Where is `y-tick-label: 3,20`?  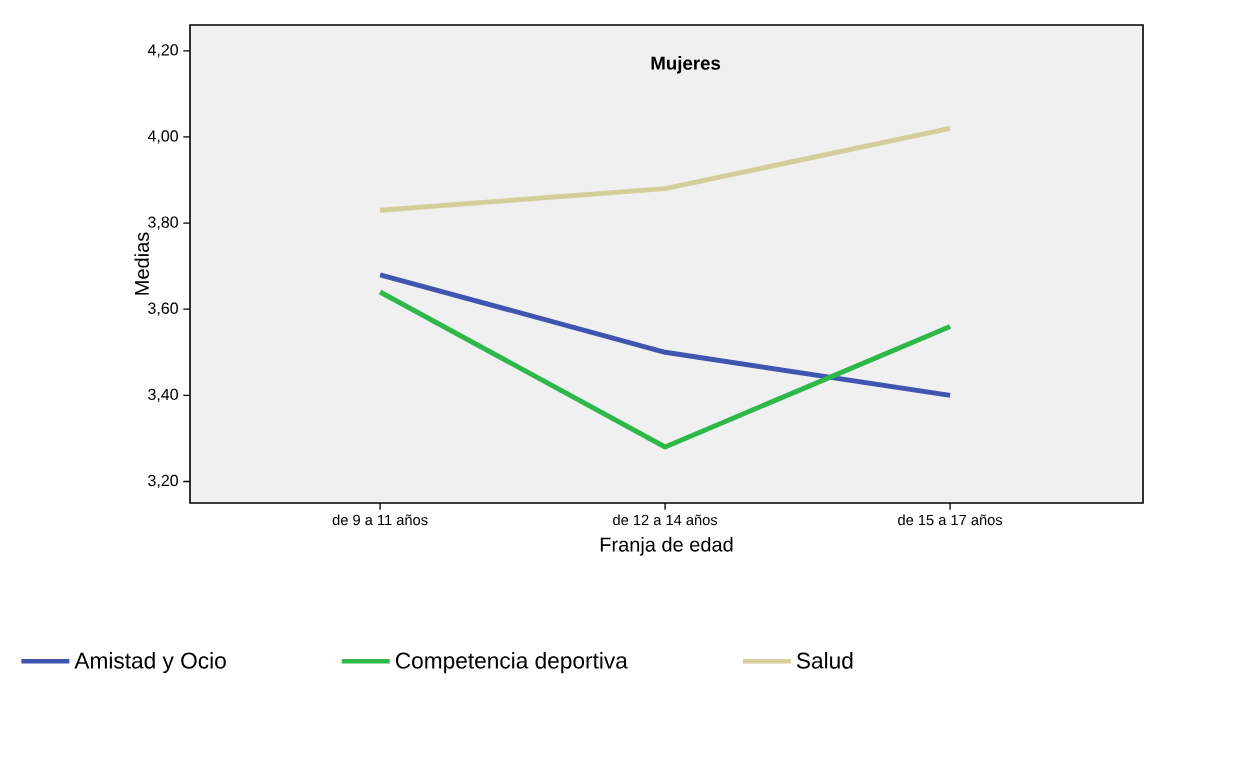
y-tick-label: 3,20 is located at coordinates (163, 481).